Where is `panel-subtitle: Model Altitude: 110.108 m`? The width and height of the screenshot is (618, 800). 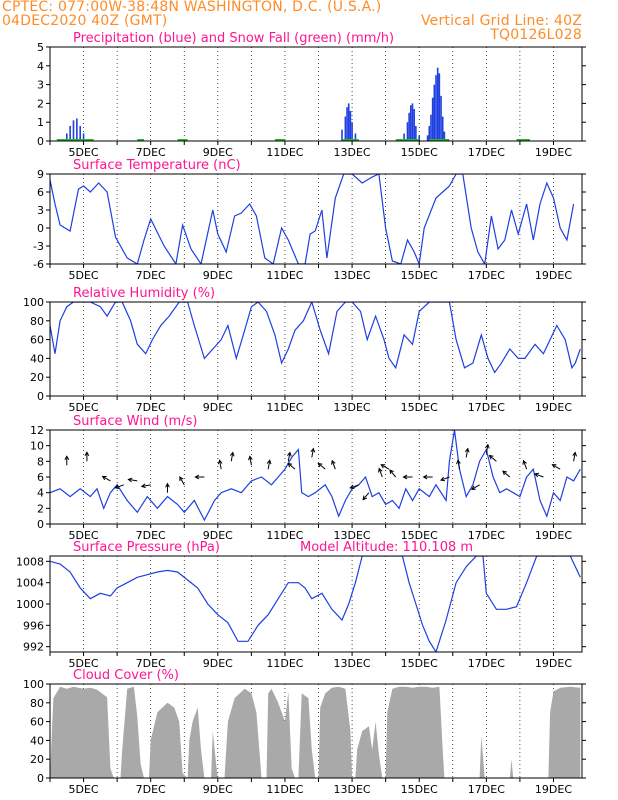
panel-subtitle: Model Altitude: 110.108 m is located at coordinates (386, 547).